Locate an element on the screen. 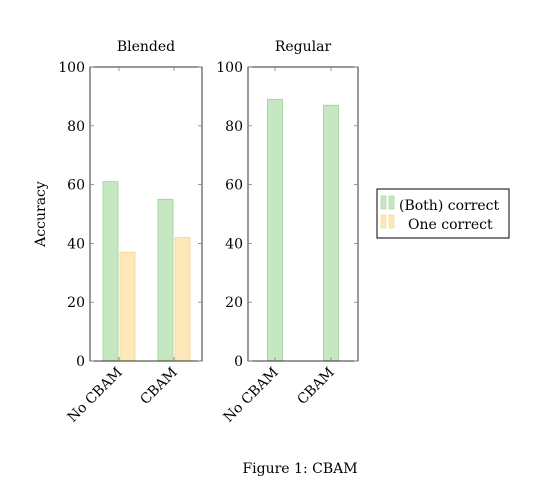  legend-label-both-correct: (Both) correct is located at coordinates (449, 206).